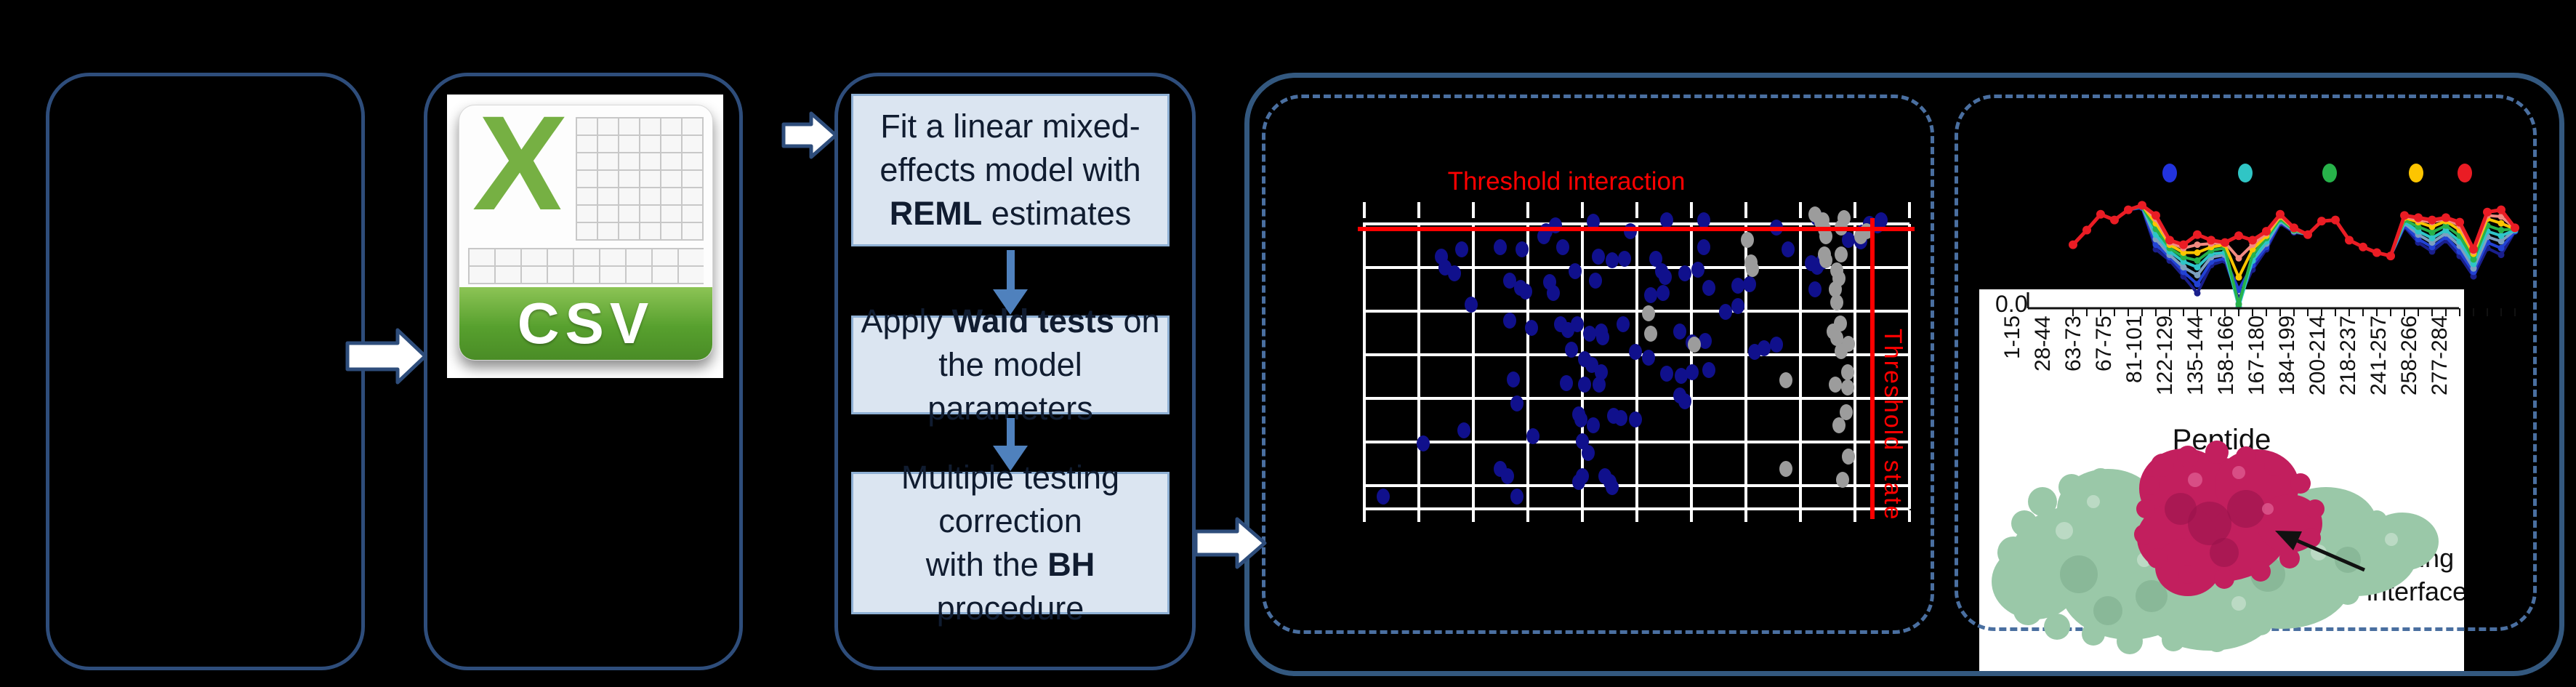 This screenshot has width=2576, height=687. Describe the element at coordinates (2238, 258) in the screenshot. I see `series-salmon-point` at that location.